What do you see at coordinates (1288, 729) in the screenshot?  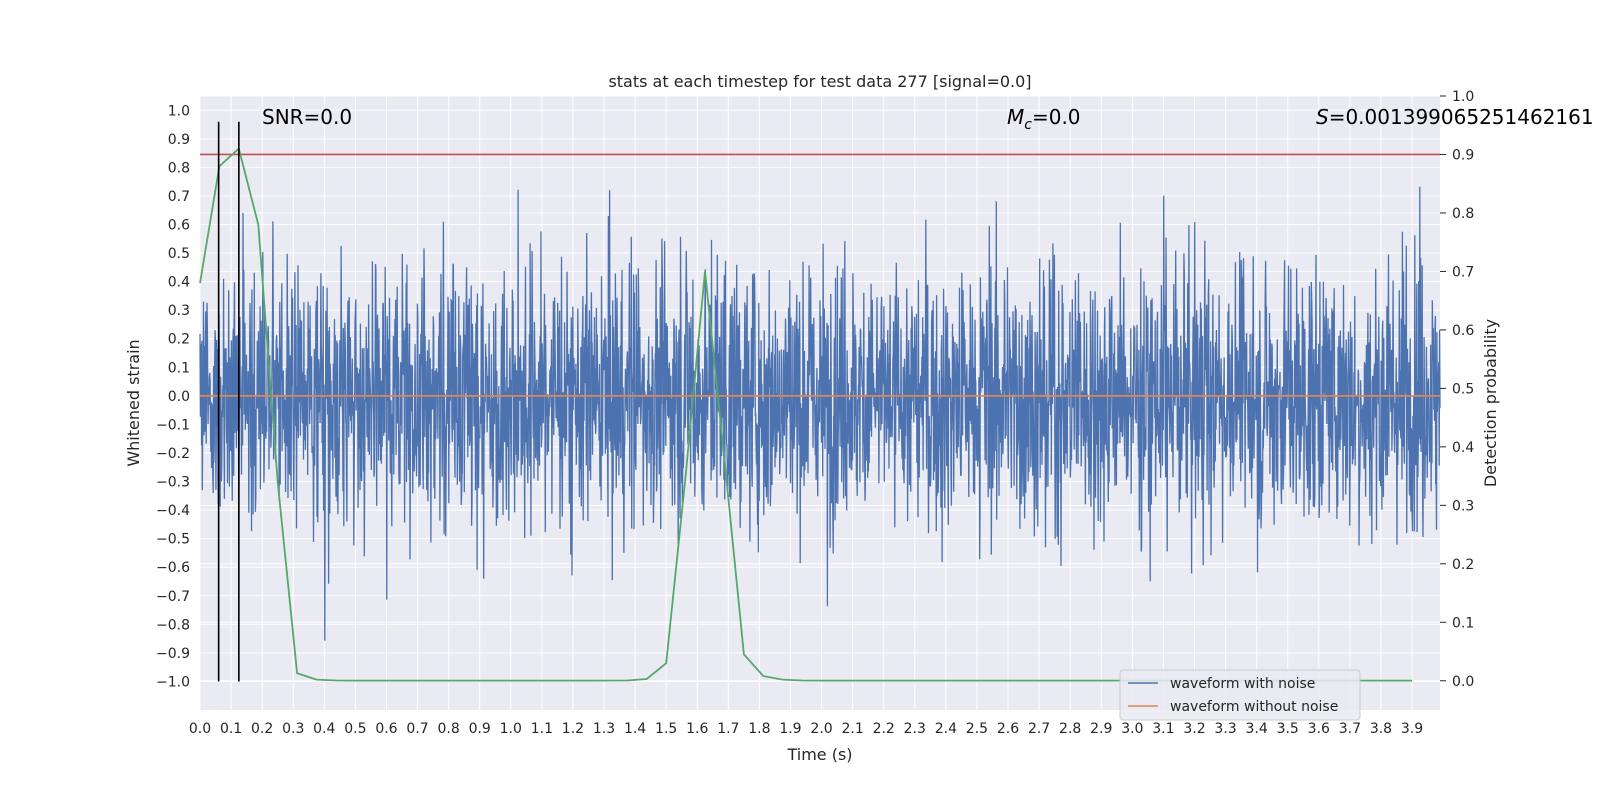 I see `x-tick-label: 3.5` at bounding box center [1288, 729].